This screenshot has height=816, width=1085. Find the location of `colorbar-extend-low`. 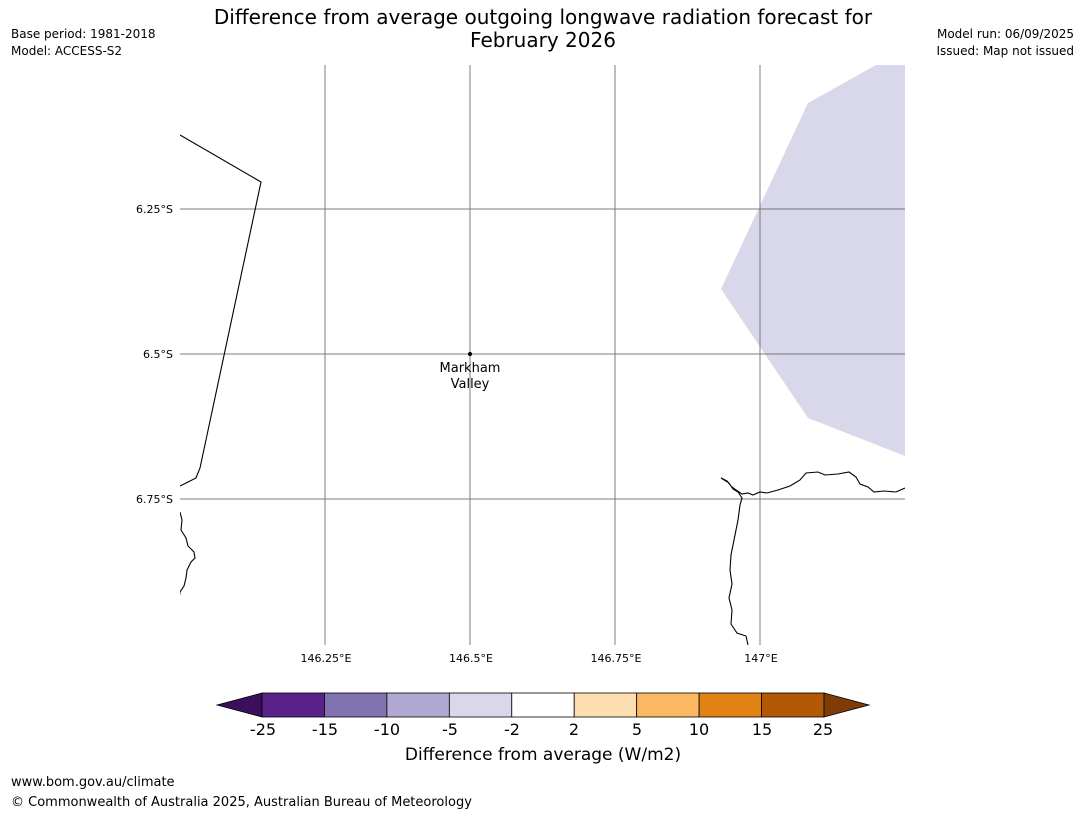

colorbar-extend-low is located at coordinates (239, 705).